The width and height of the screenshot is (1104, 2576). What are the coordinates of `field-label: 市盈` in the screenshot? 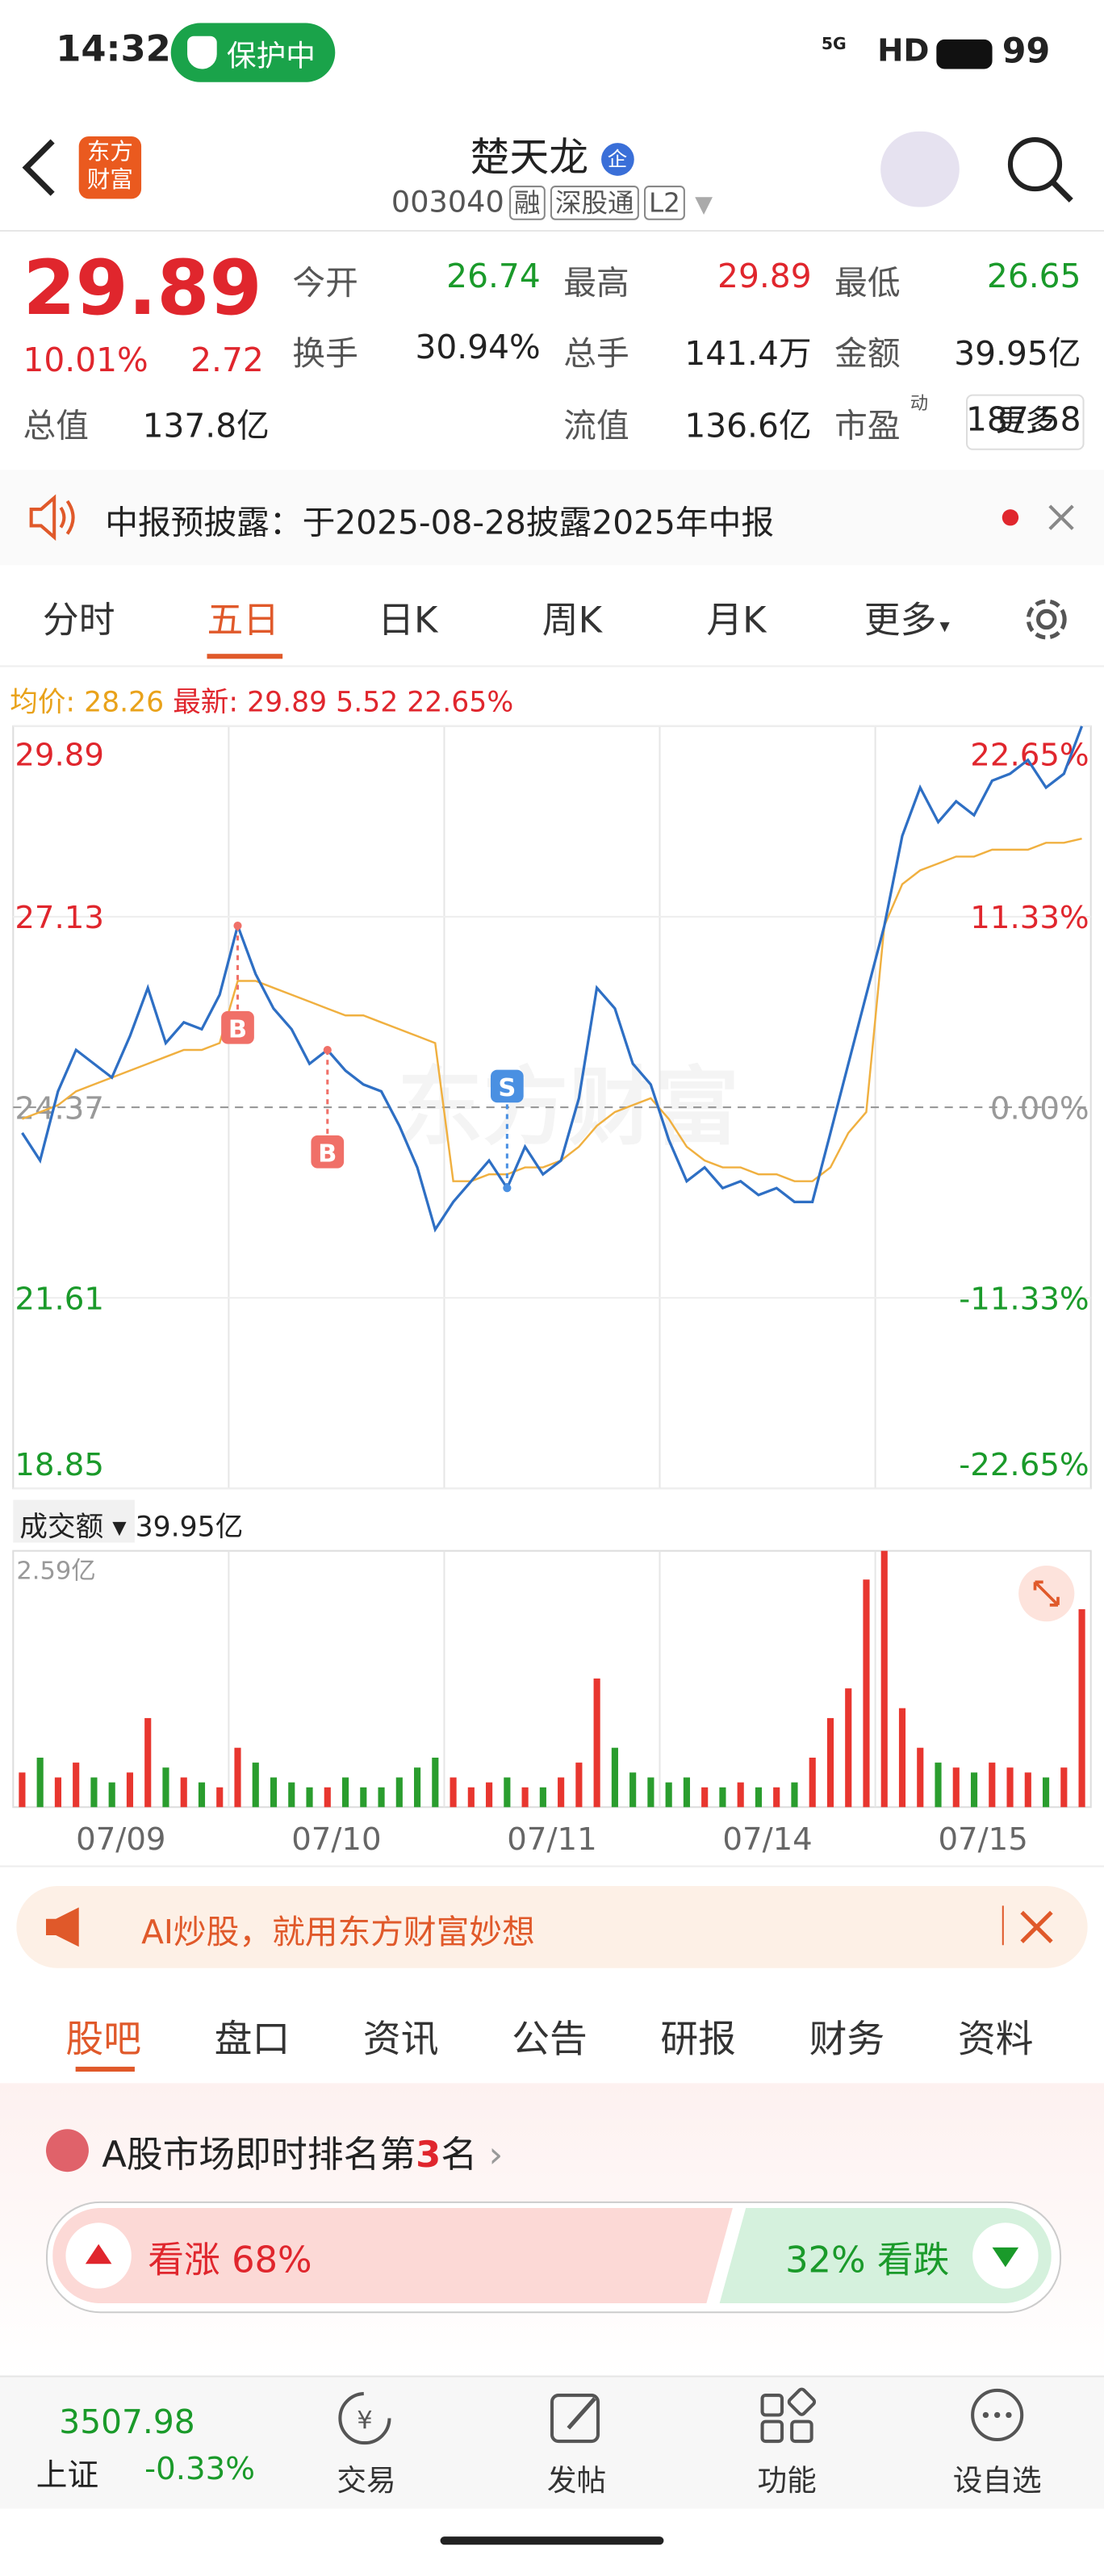 It's located at (867, 425).